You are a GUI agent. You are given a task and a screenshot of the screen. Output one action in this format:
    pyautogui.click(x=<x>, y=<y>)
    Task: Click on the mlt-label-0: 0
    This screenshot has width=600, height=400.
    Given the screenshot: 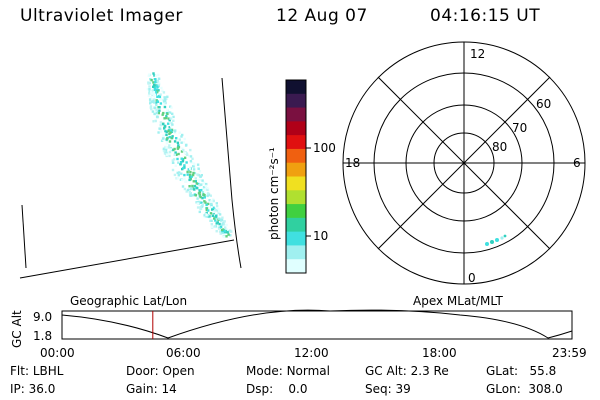 What is the action you would take?
    pyautogui.click(x=472, y=278)
    